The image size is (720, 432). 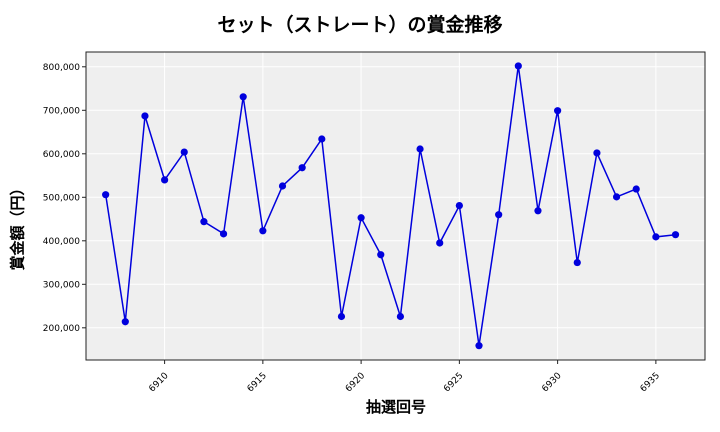 What do you see at coordinates (61, 155) in the screenshot?
I see `y-tick-label: 600,000` at bounding box center [61, 155].